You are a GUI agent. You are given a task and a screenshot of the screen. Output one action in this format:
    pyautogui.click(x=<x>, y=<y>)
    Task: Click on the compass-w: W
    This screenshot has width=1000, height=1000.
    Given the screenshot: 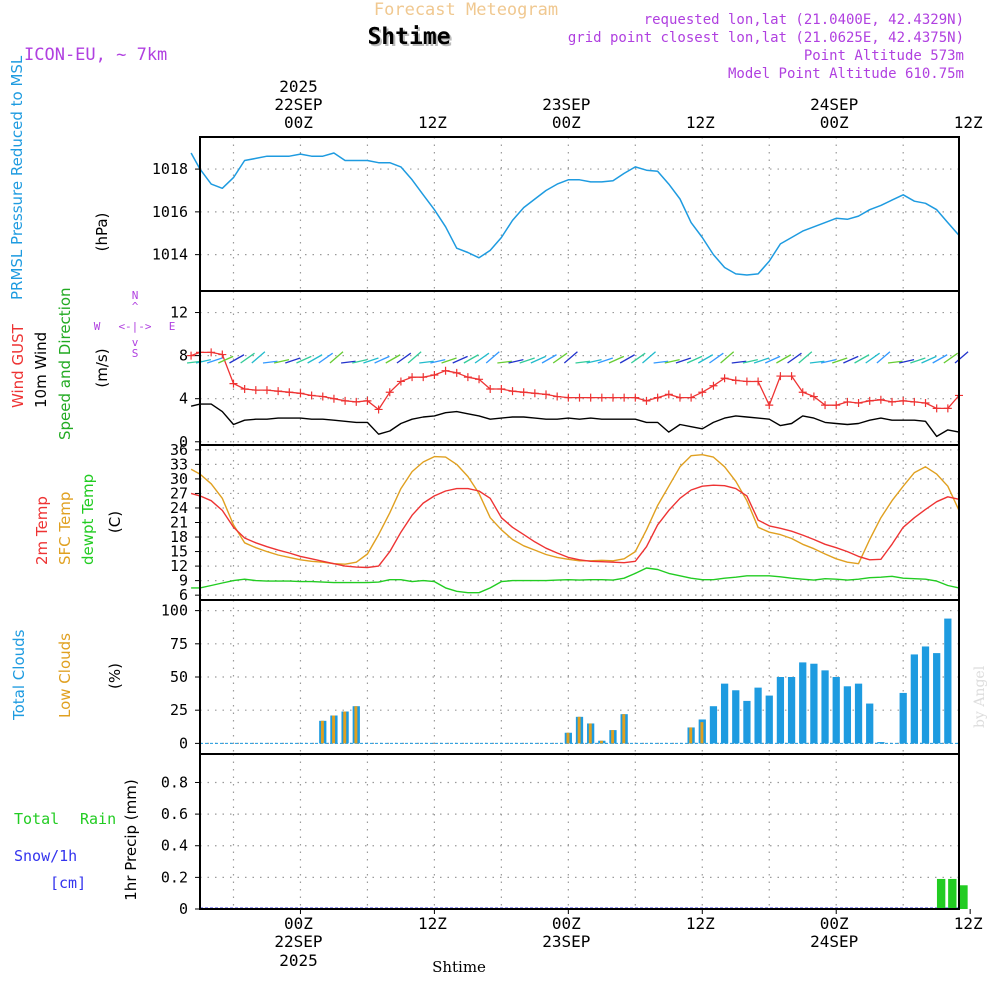 What is the action you would take?
    pyautogui.click(x=97, y=326)
    